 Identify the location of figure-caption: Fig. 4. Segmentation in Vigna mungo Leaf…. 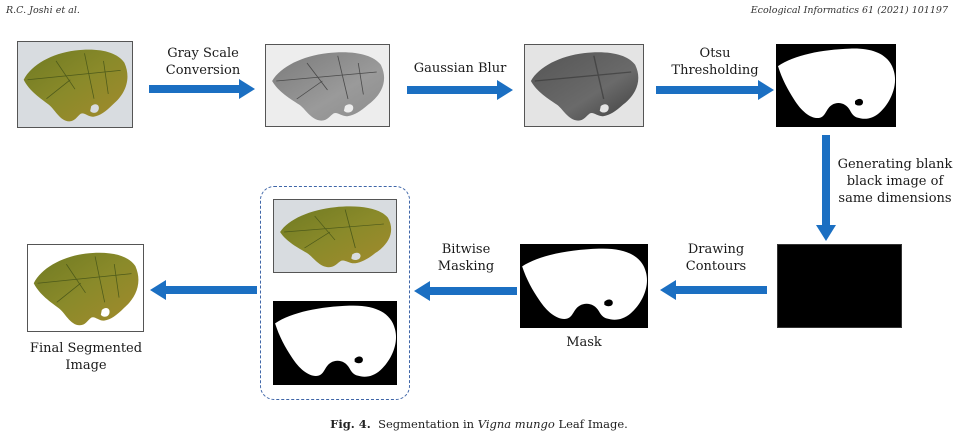
(479, 424).